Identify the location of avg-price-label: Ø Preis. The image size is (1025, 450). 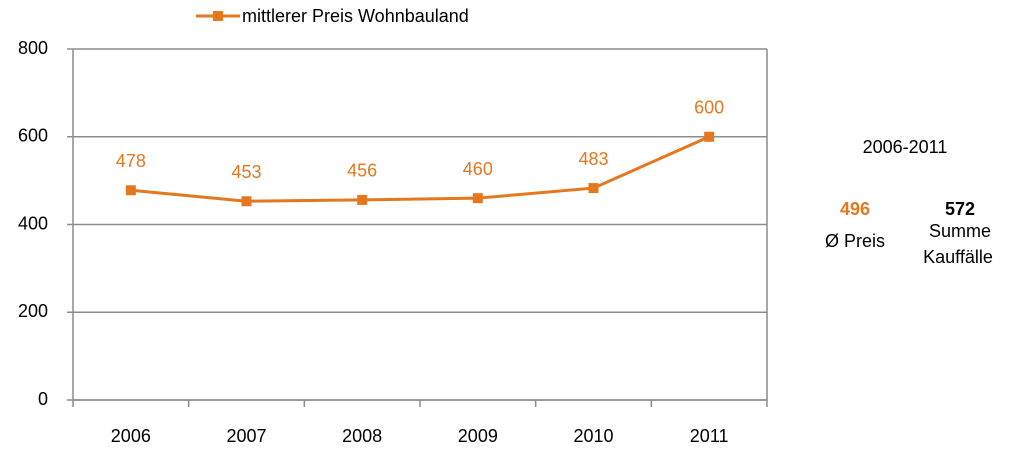
(855, 241).